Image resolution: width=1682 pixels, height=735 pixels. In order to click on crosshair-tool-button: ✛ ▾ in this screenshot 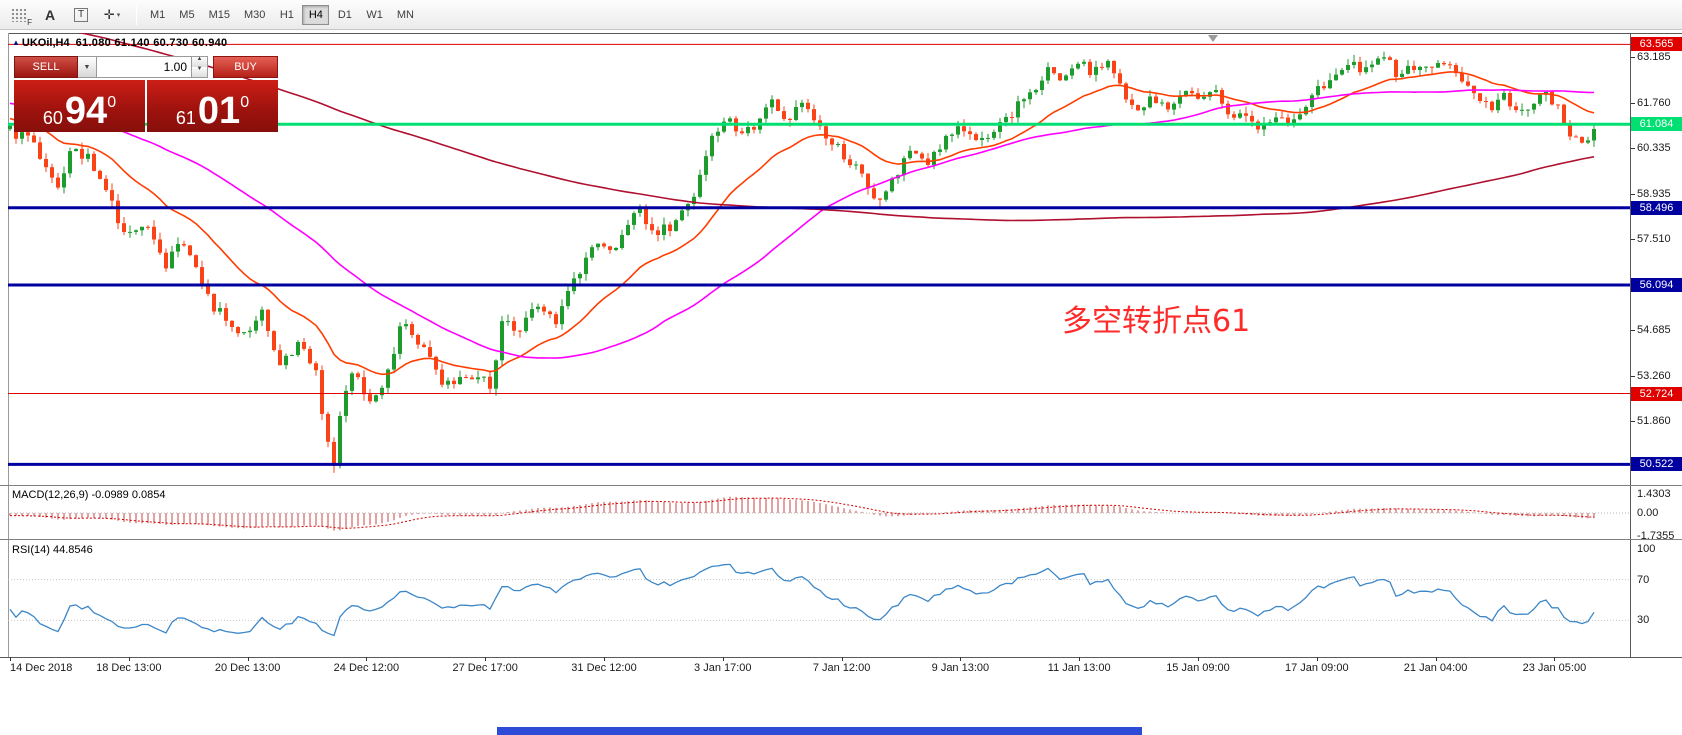, I will do `click(112, 15)`.